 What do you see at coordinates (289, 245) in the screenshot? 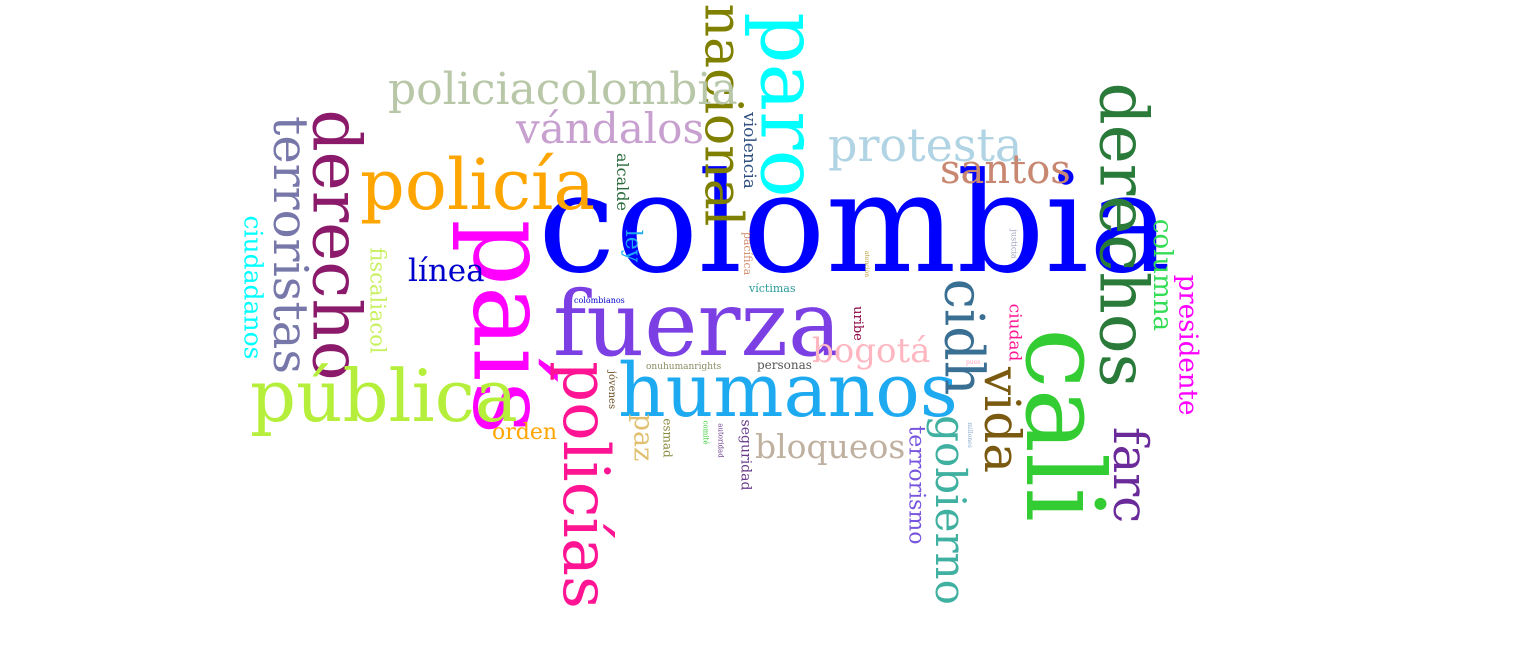
I see `word-terroristas: terroristas` at bounding box center [289, 245].